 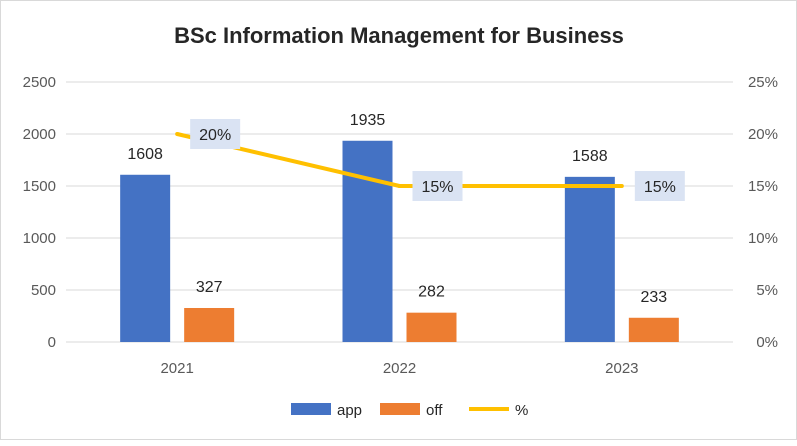 What do you see at coordinates (39, 134) in the screenshot?
I see `left-axis-tick-label: 2000` at bounding box center [39, 134].